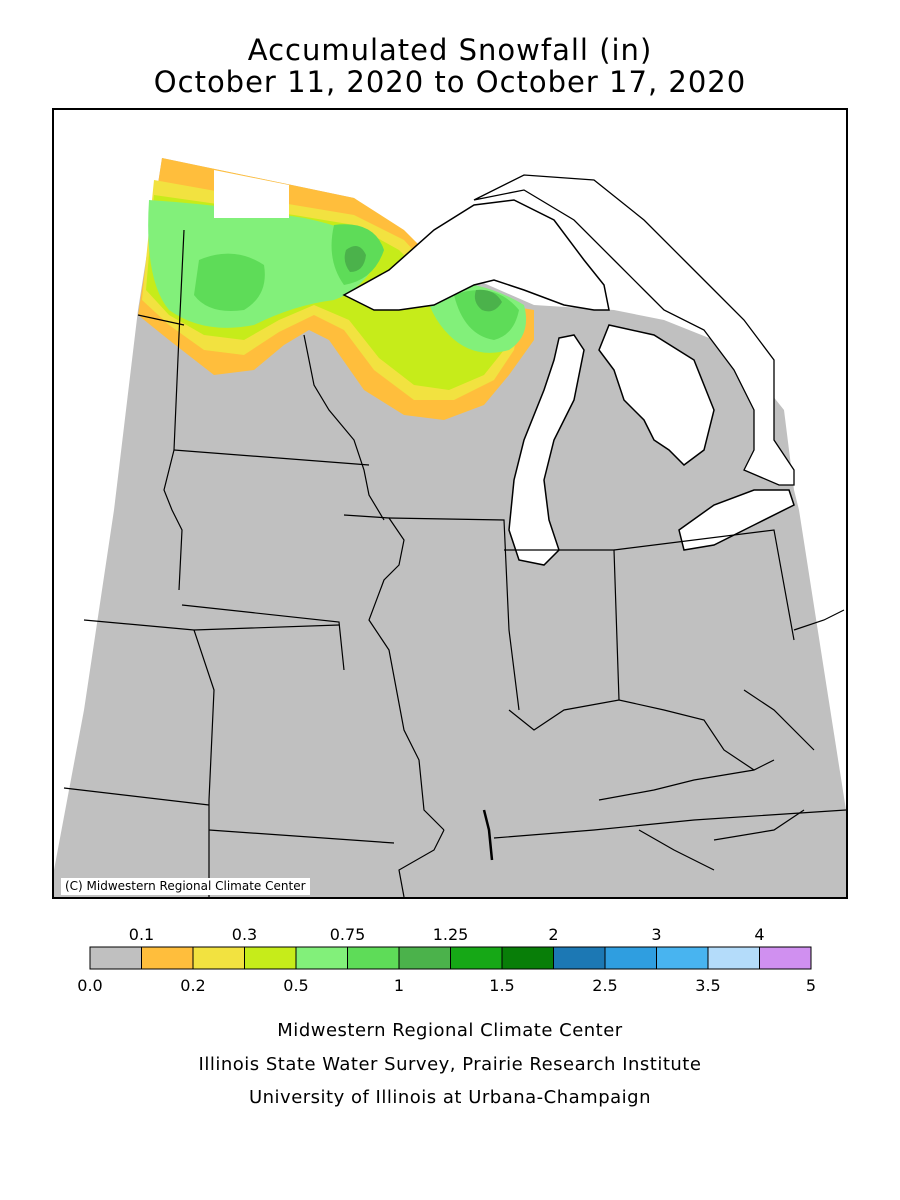 The width and height of the screenshot is (900, 1200). Describe the element at coordinates (553, 934) in the screenshot. I see `legend-top-label: 2` at that location.